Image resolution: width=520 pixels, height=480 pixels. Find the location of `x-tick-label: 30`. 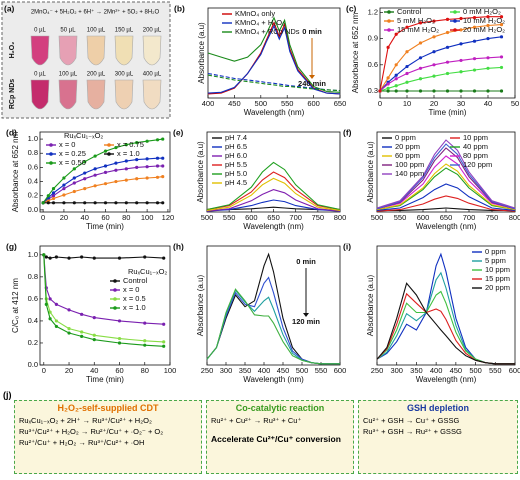

x-tick-label: 30 is located at coordinates (461, 103).